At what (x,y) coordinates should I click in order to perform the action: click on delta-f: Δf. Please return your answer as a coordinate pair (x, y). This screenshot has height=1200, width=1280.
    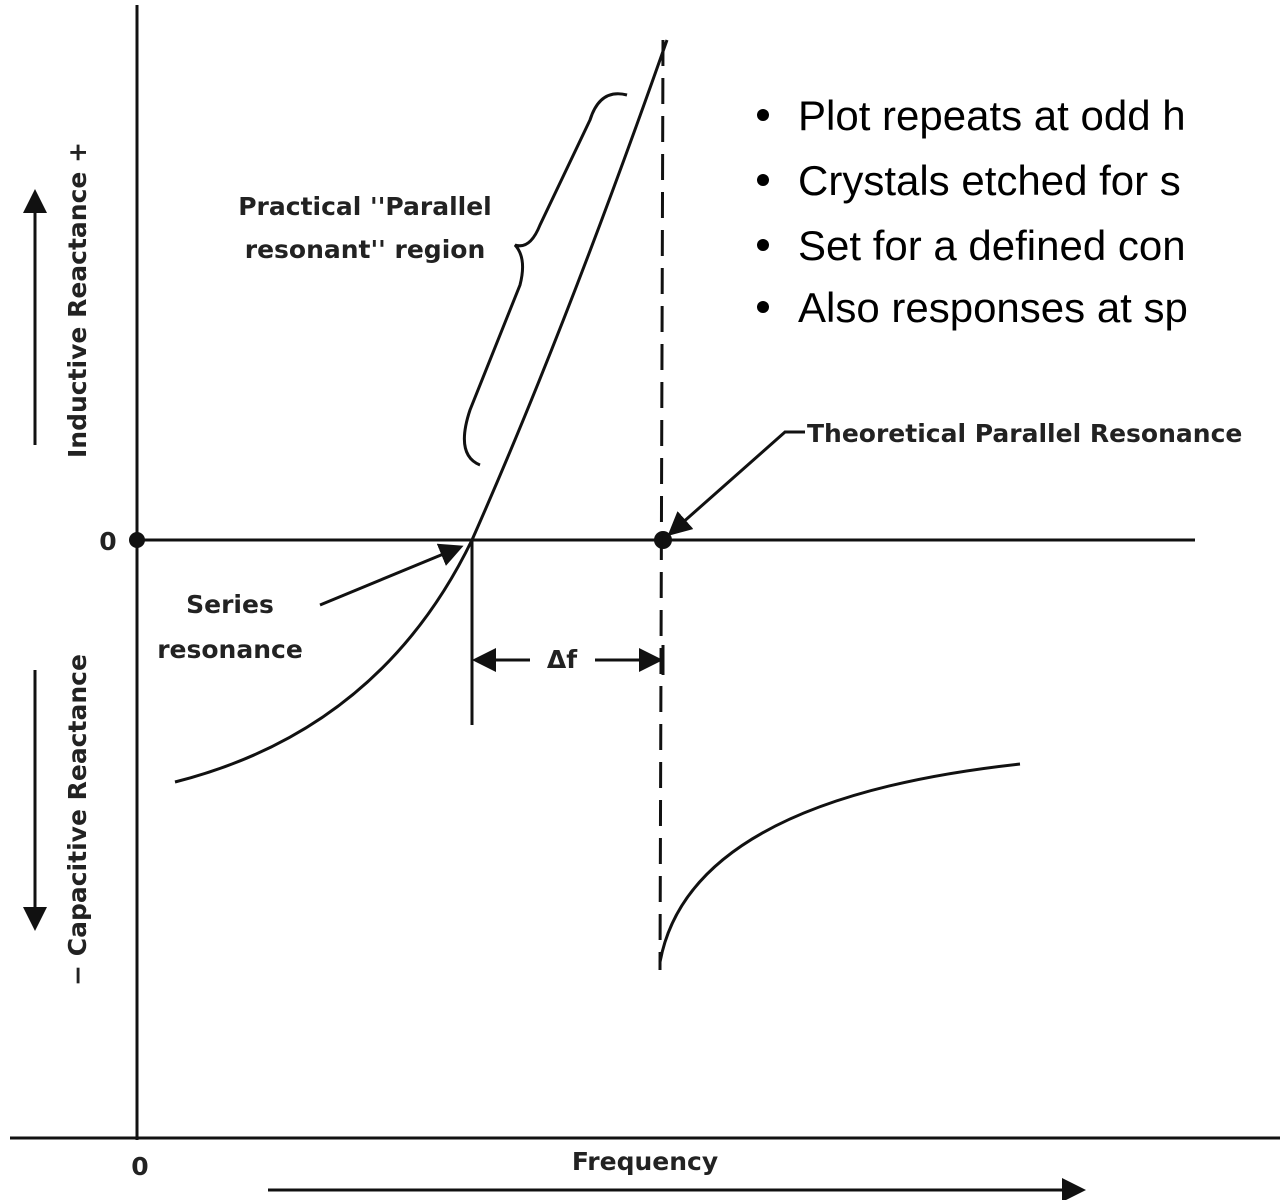
    Looking at the image, I should click on (562, 659).